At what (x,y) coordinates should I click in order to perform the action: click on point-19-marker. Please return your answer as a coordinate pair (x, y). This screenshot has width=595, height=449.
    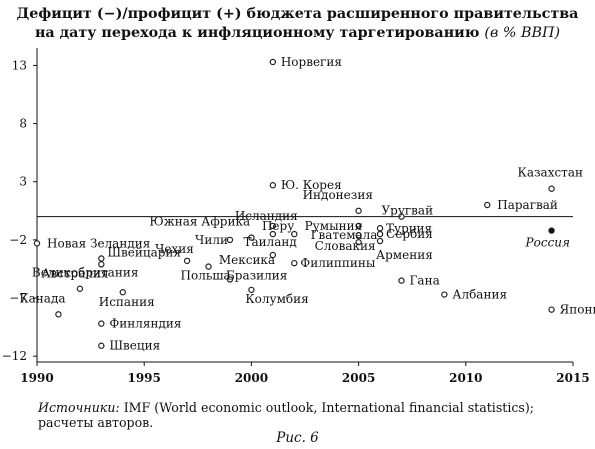
    Looking at the image, I should click on (294, 234).